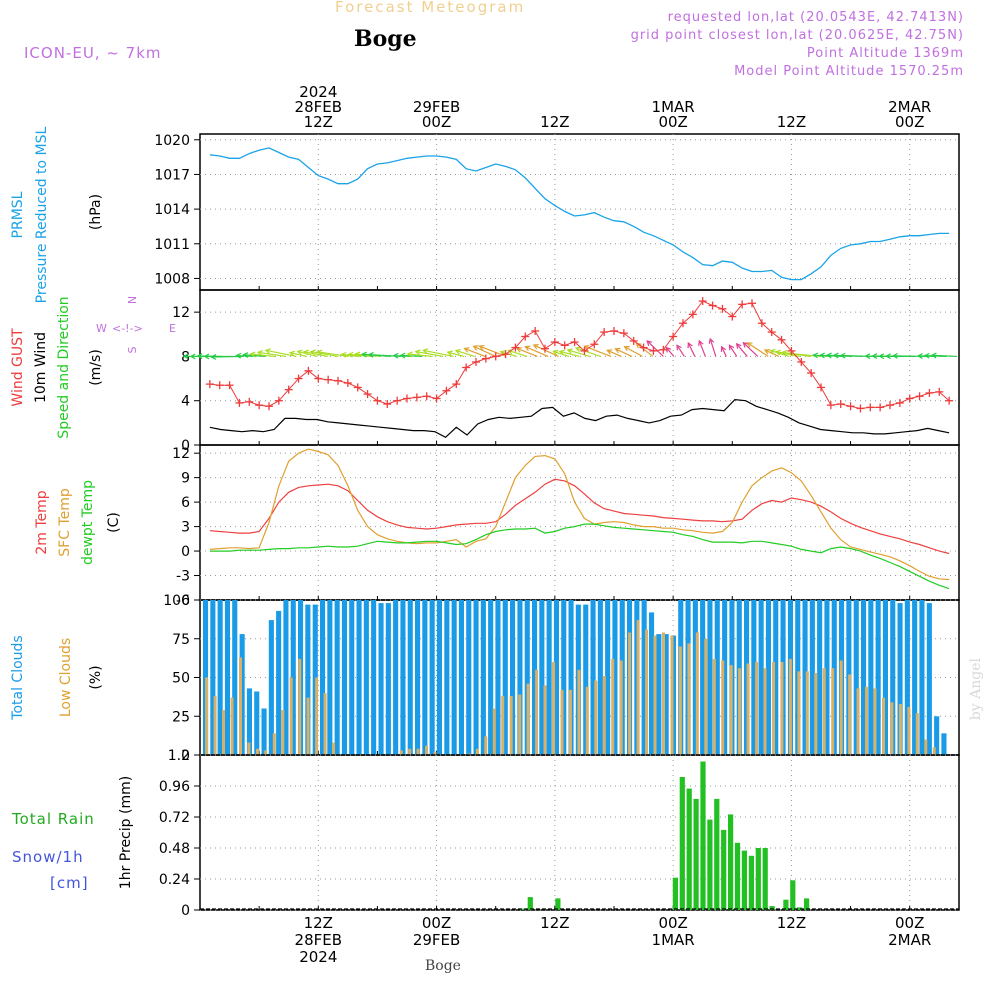 The image size is (1000, 1000). I want to click on temp-2m-line, so click(579, 516).